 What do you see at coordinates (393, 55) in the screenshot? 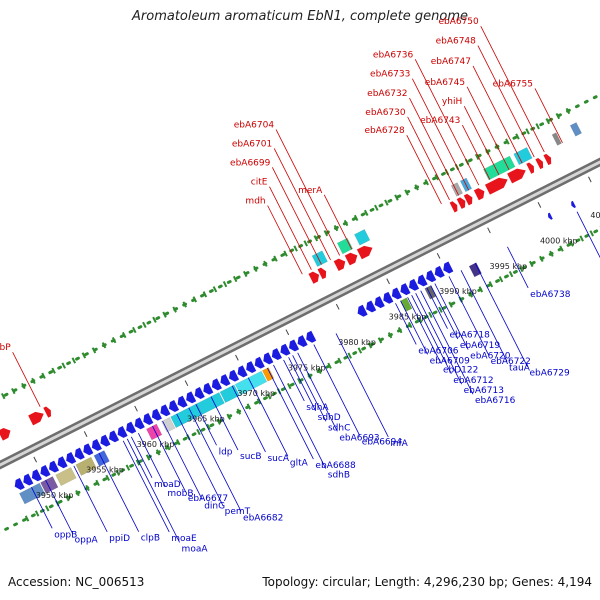
I see `gene-label-ebA6736: ebA6736` at bounding box center [393, 55].